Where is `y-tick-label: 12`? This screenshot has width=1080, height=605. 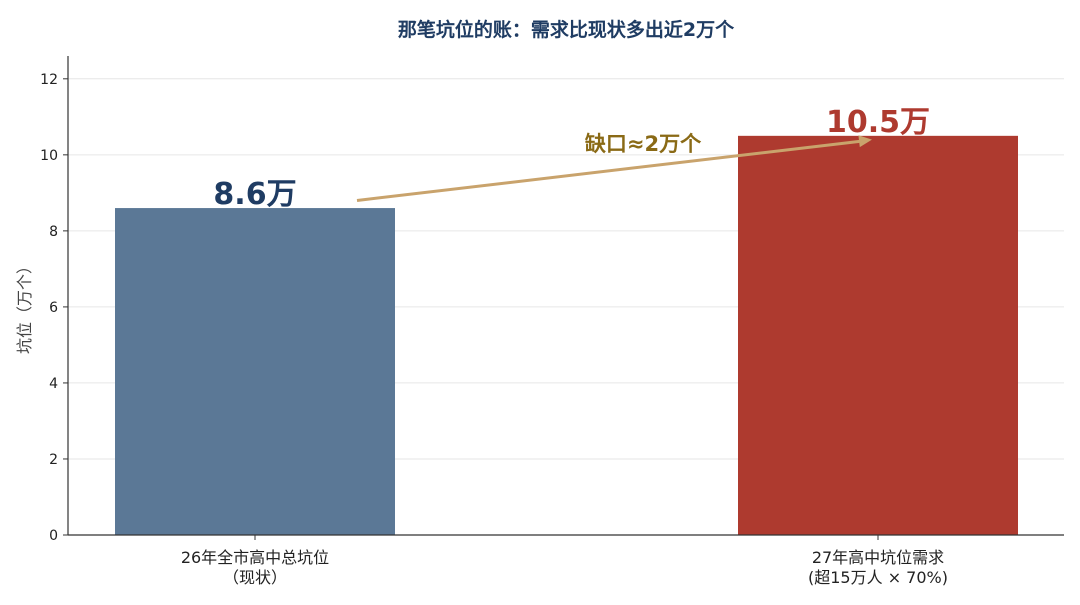 y-tick-label: 12 is located at coordinates (49, 80).